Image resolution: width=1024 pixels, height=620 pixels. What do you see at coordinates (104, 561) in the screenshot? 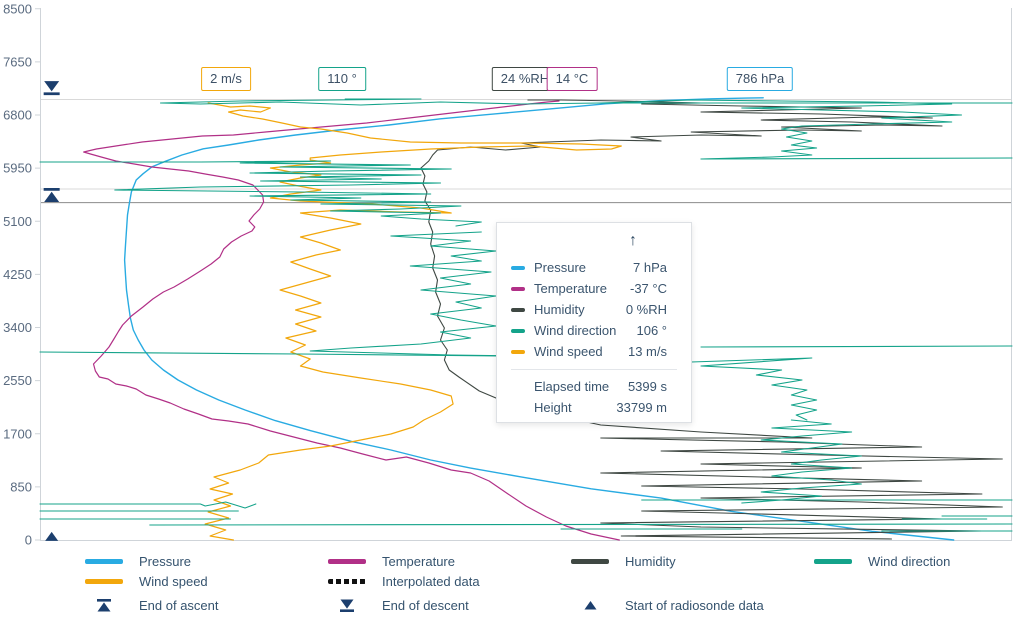
I see `pressure-line-swatch` at bounding box center [104, 561].